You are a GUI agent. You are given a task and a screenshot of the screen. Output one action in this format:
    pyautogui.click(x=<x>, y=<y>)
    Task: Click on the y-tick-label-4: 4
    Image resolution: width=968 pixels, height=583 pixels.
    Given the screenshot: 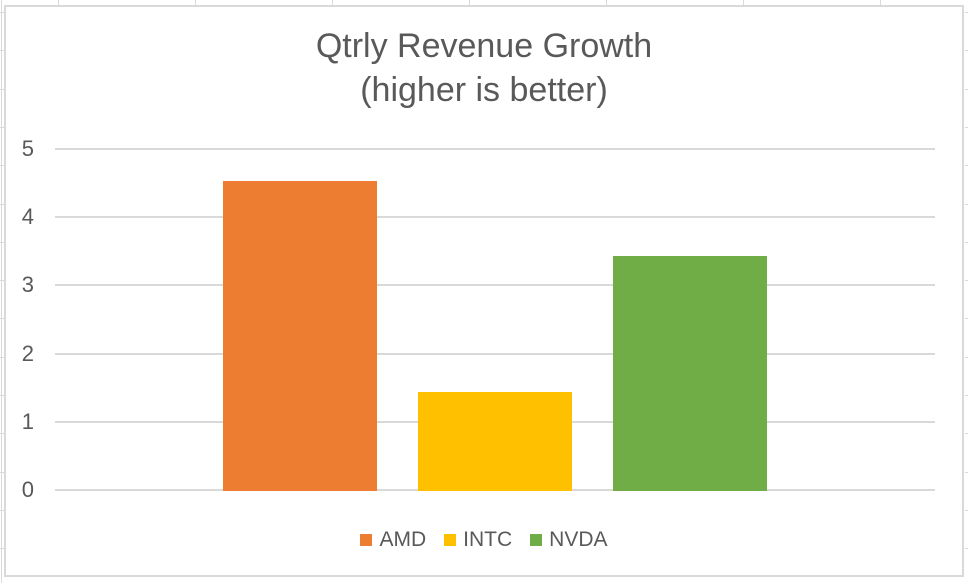 What is the action you would take?
    pyautogui.click(x=27, y=216)
    